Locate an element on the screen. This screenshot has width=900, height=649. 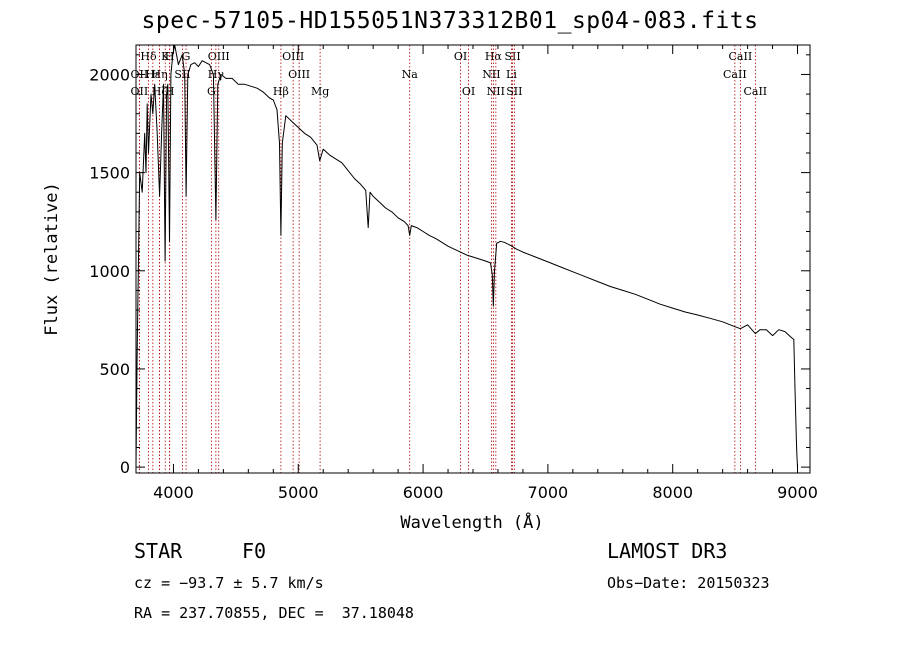
object-class: STAR is located at coordinates (158, 551).